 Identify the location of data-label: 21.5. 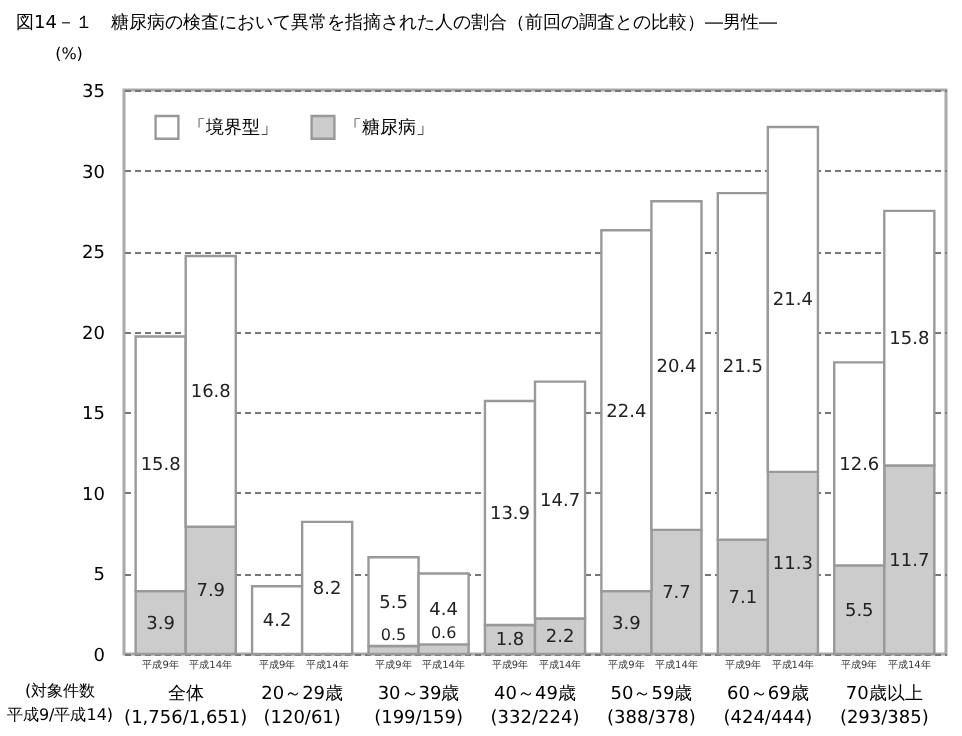
(742, 368).